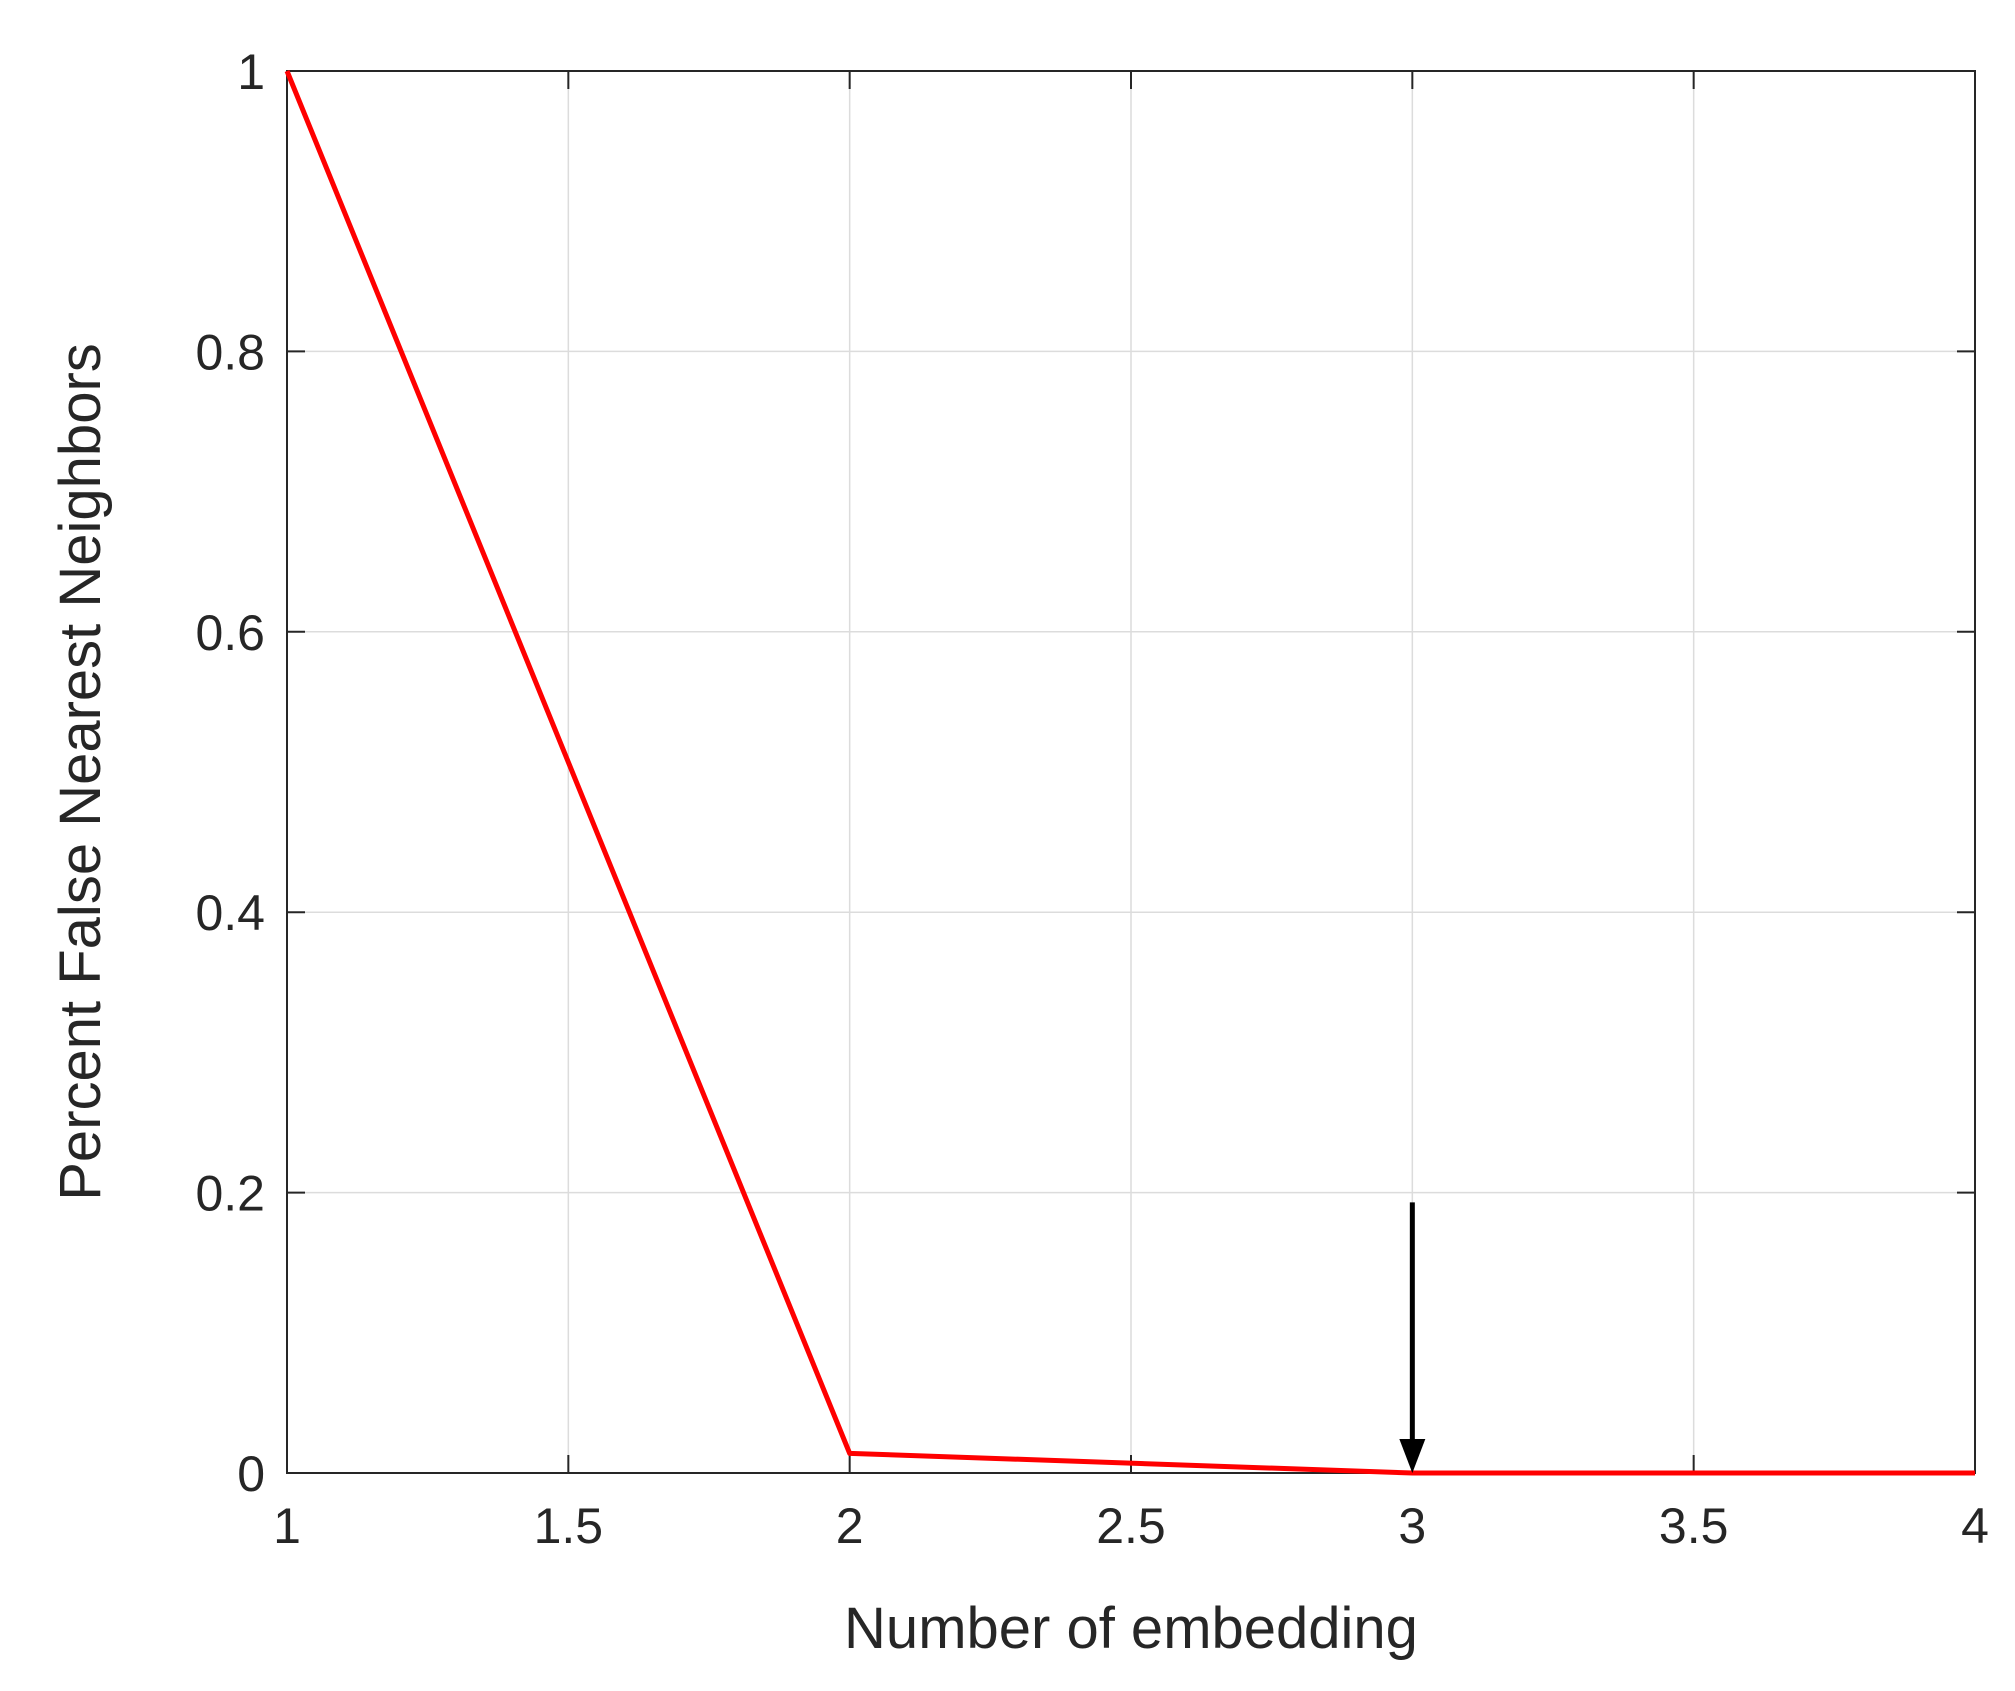 The width and height of the screenshot is (2015, 1691). I want to click on y-tick-label-5: 1, so click(251, 72).